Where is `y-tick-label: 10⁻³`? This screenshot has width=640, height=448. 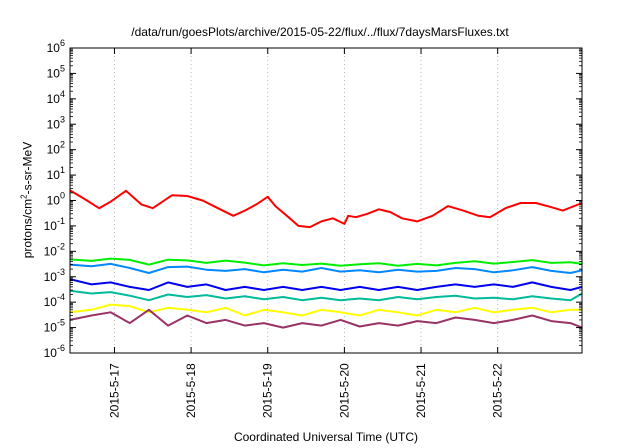
y-tick-label: 10⁻³ is located at coordinates (54, 275).